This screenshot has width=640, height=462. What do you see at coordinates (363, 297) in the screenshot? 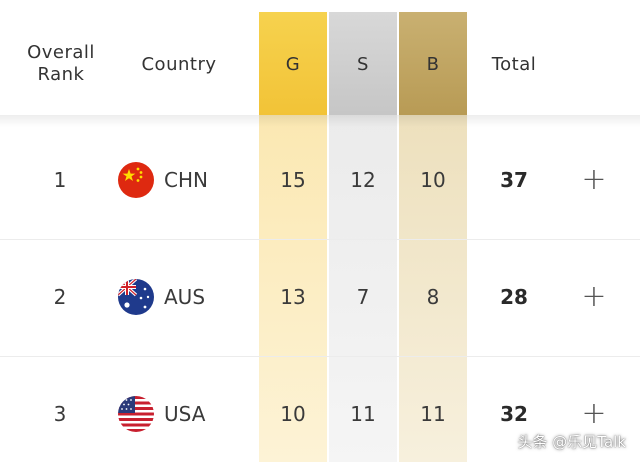
I see `silver-count: 7` at bounding box center [363, 297].